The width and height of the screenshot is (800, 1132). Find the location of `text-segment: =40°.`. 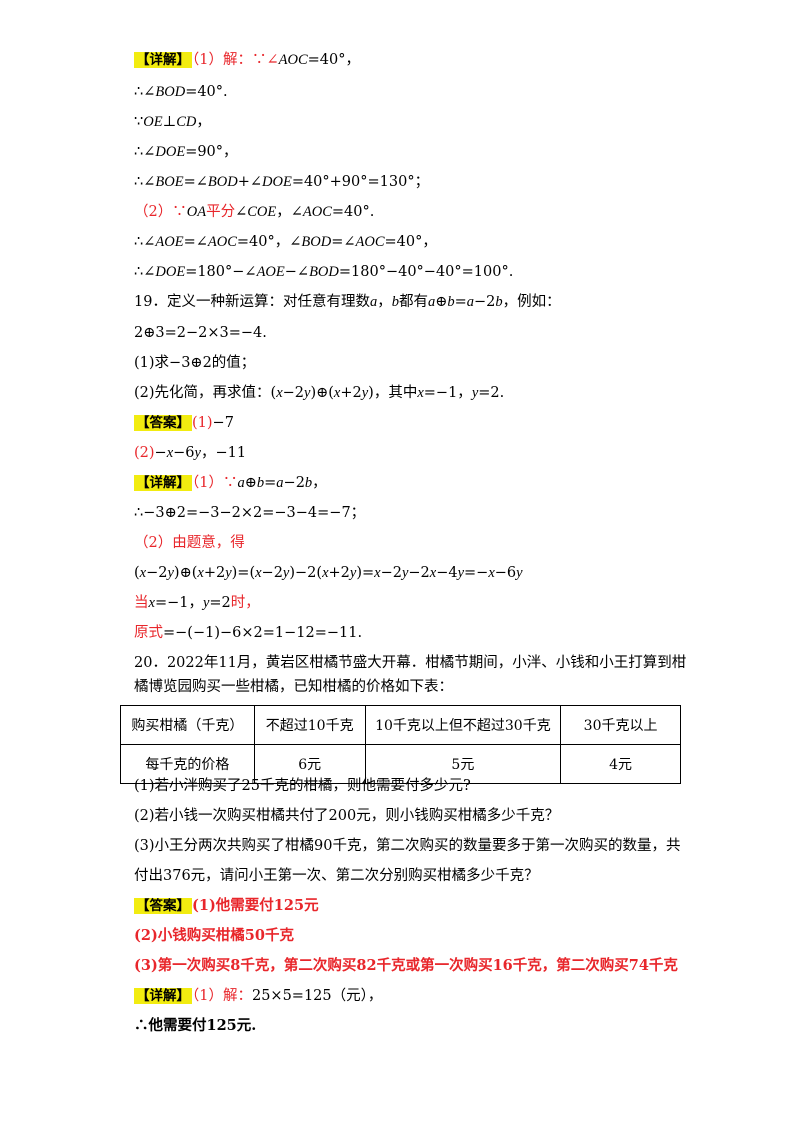

text-segment: =40°. is located at coordinates (353, 212).